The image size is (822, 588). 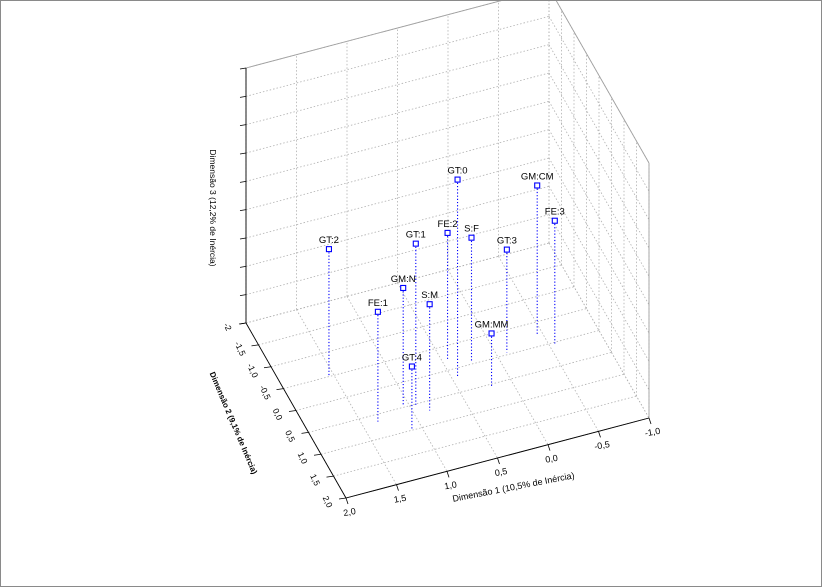 I want to click on x-tick-label: 1,5, so click(x=400, y=499).